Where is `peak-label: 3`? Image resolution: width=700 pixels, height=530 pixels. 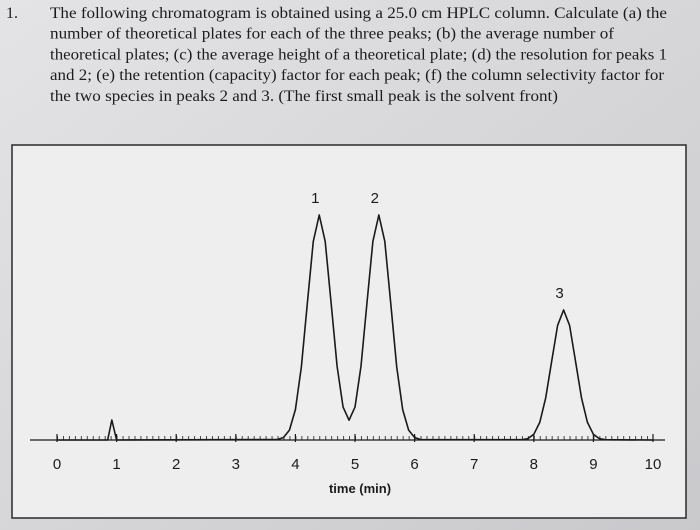
peak-label: 3 is located at coordinates (559, 293).